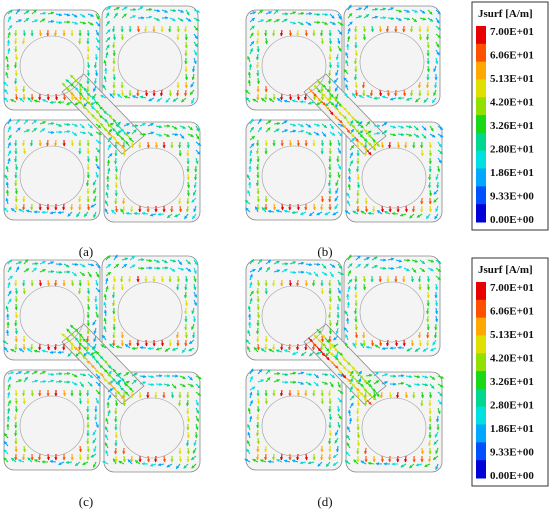 The height and width of the screenshot is (518, 550). I want to click on aperture-outline, so click(150, 62).